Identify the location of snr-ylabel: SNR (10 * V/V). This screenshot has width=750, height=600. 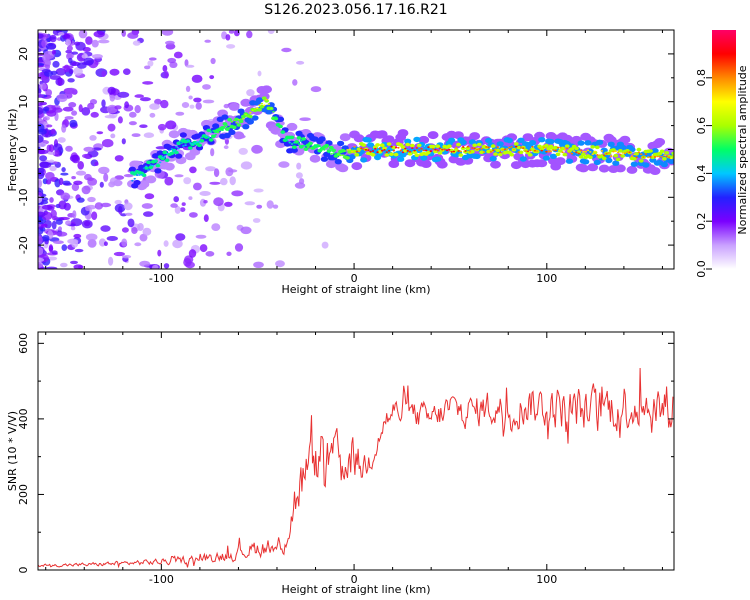
(12, 451).